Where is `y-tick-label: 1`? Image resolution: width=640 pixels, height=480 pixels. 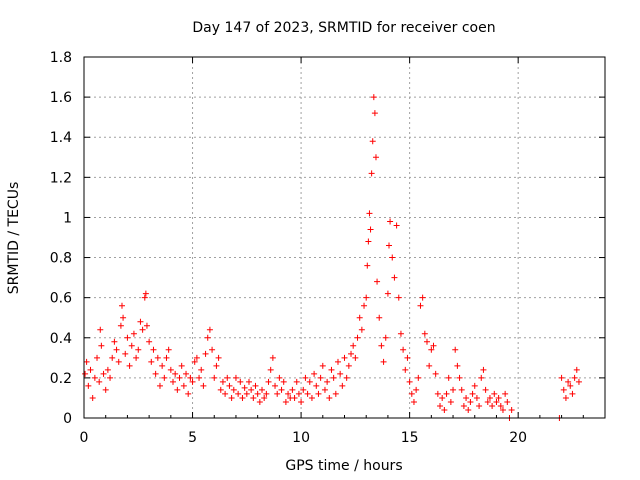
y-tick-label: 1 is located at coordinates (67, 218).